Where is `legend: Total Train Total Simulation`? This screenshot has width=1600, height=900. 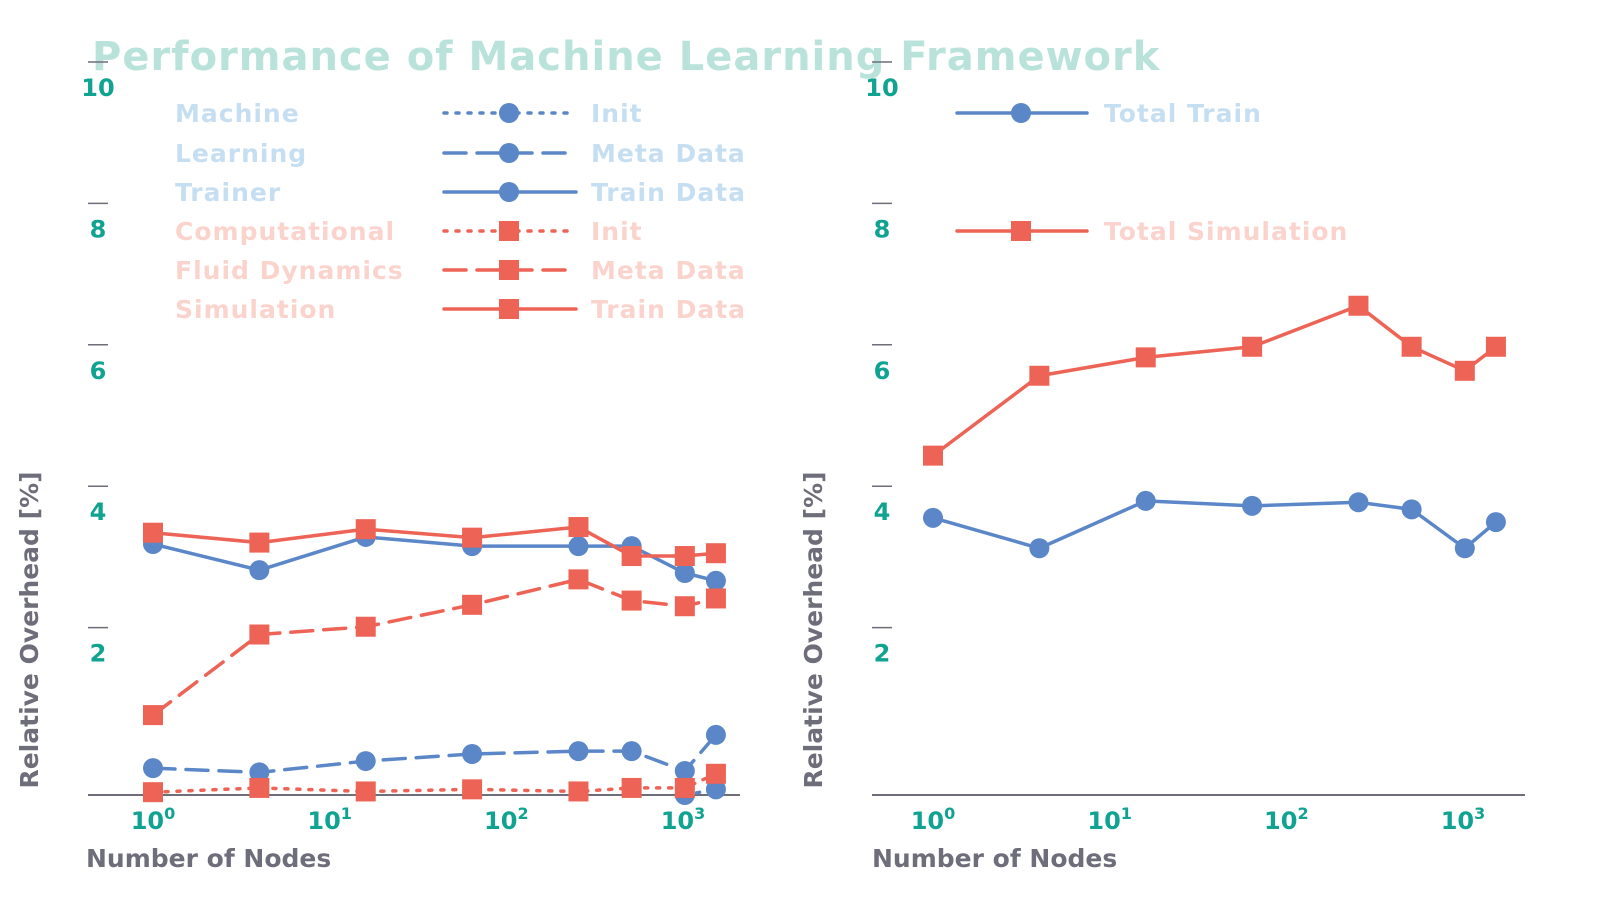 legend: Total Train Total Simulation is located at coordinates (1151, 172).